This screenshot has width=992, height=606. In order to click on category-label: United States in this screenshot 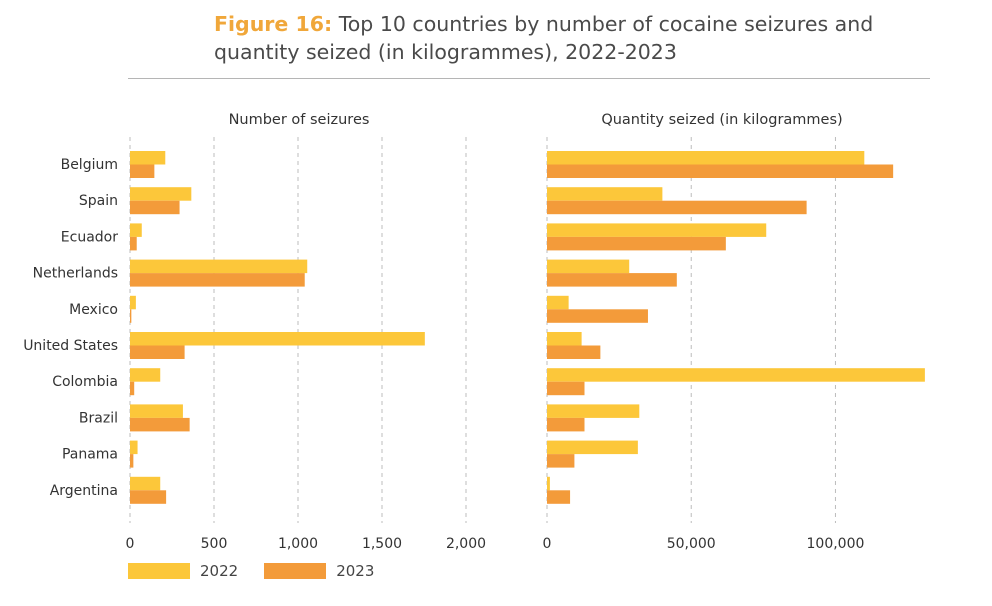, I will do `click(70, 346)`.